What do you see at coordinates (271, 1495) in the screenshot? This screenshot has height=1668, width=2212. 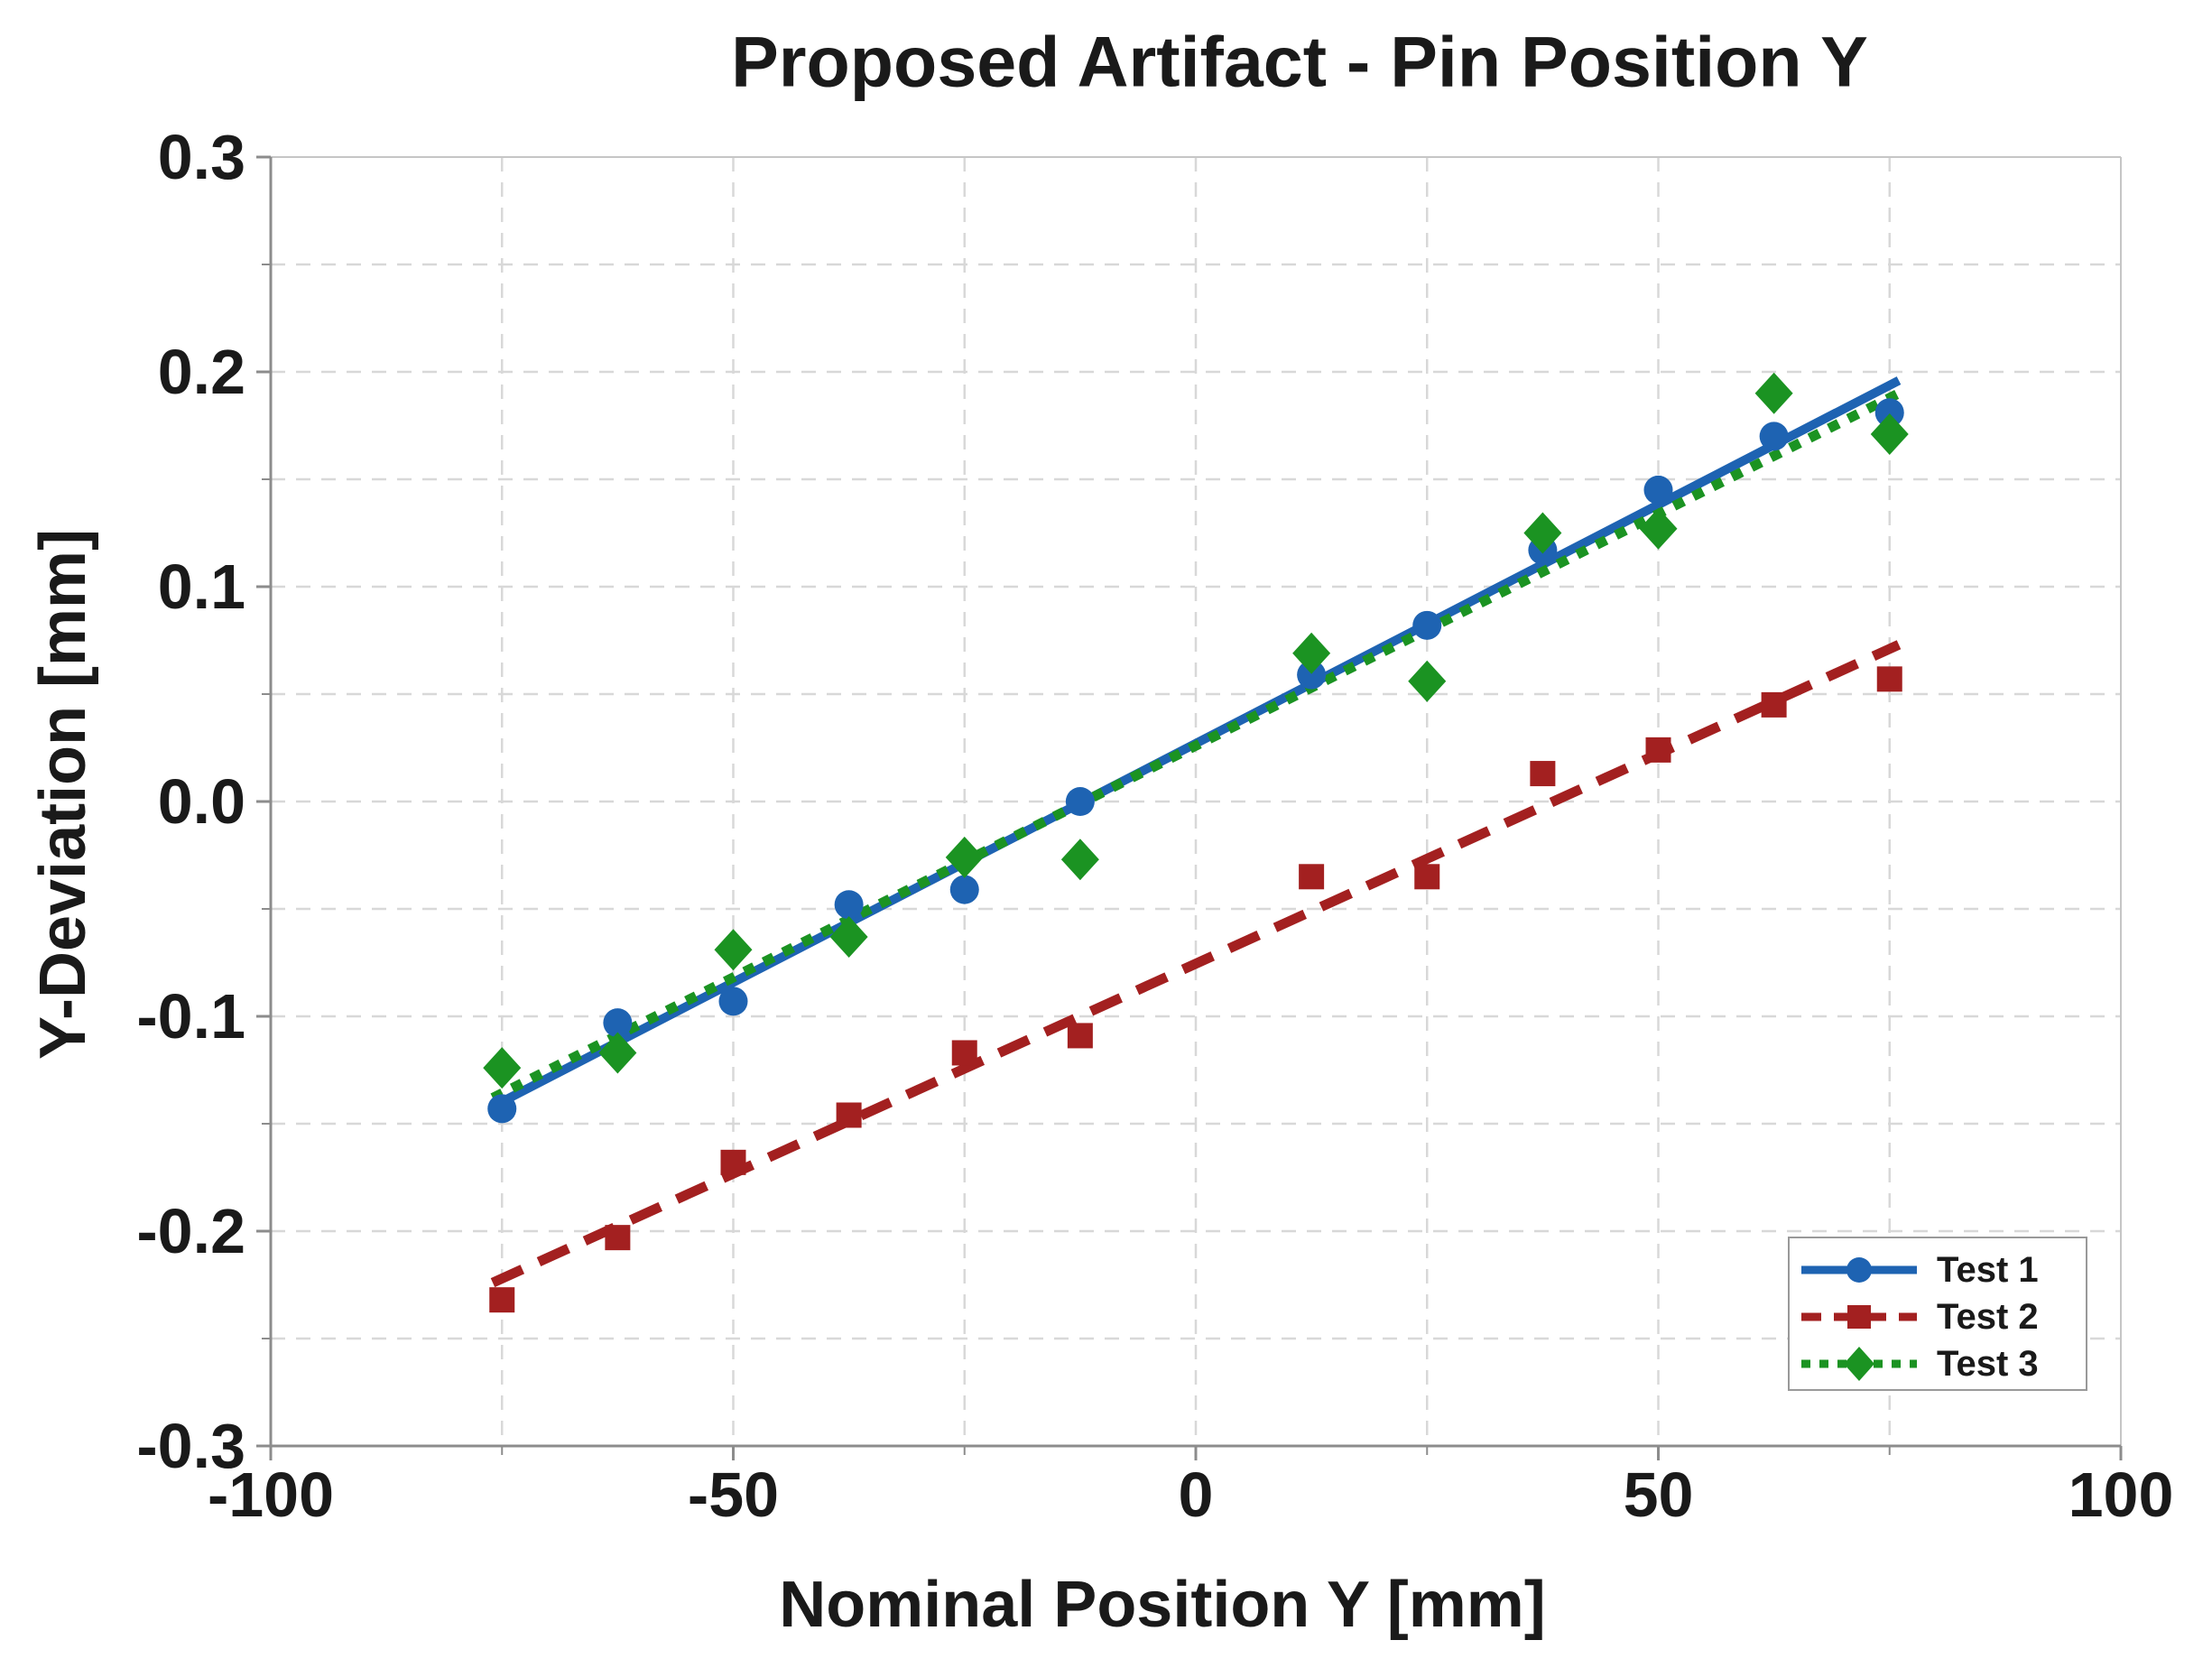 I see `x-tick-label: -100` at bounding box center [271, 1495].